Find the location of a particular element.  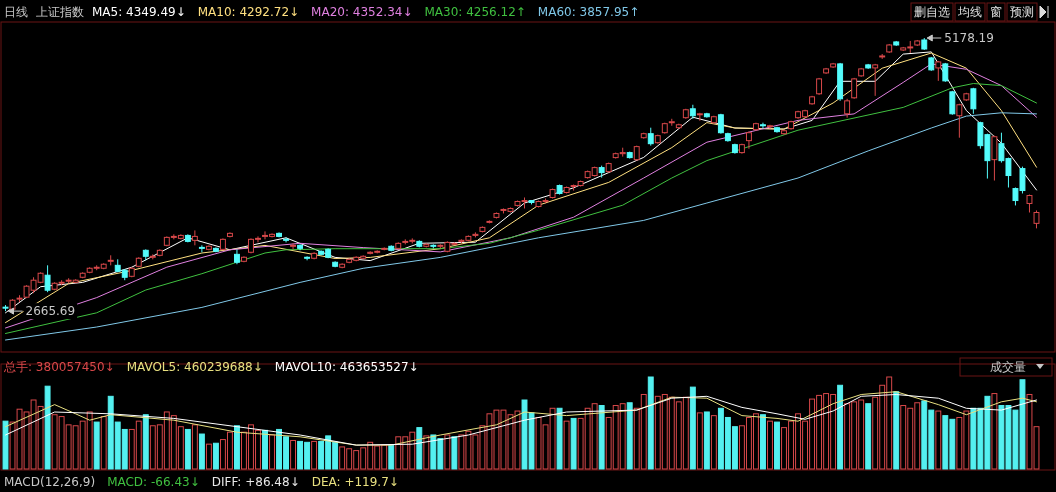

text: MACD(12,26,9) is located at coordinates (50, 481).